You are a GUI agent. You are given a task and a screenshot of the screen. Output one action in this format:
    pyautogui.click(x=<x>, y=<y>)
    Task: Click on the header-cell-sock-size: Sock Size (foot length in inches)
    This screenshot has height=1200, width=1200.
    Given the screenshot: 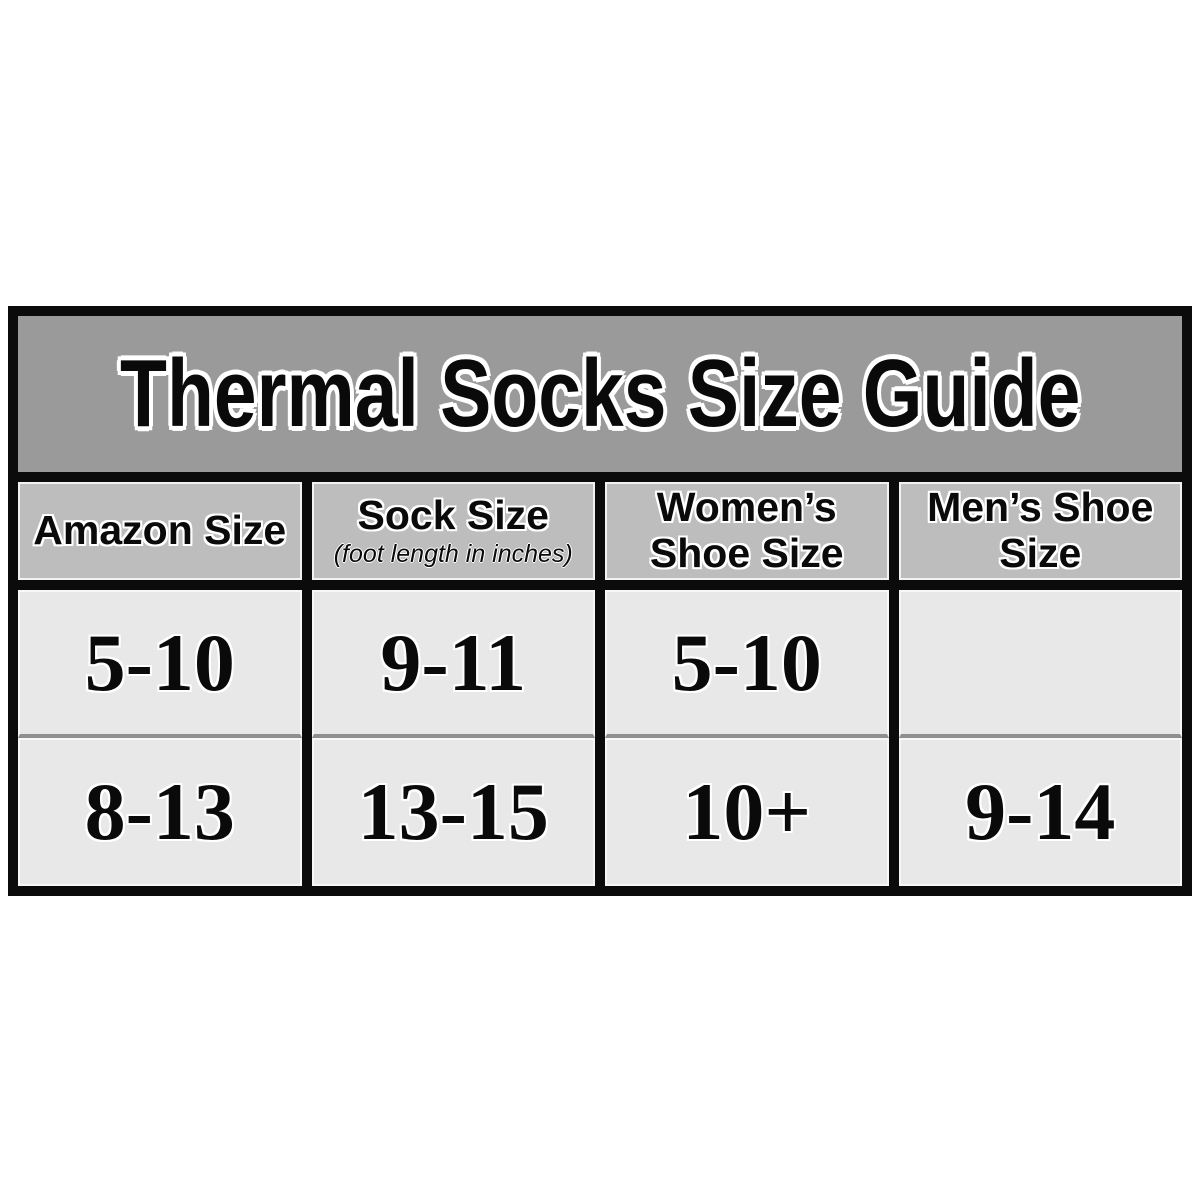 What is the action you would take?
    pyautogui.click(x=453, y=531)
    